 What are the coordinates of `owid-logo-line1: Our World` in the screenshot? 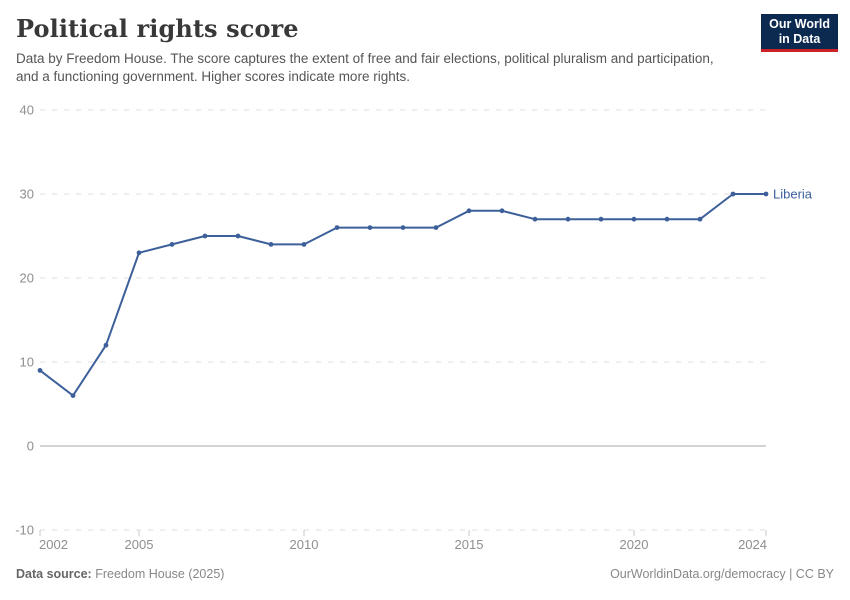 It's located at (799, 24).